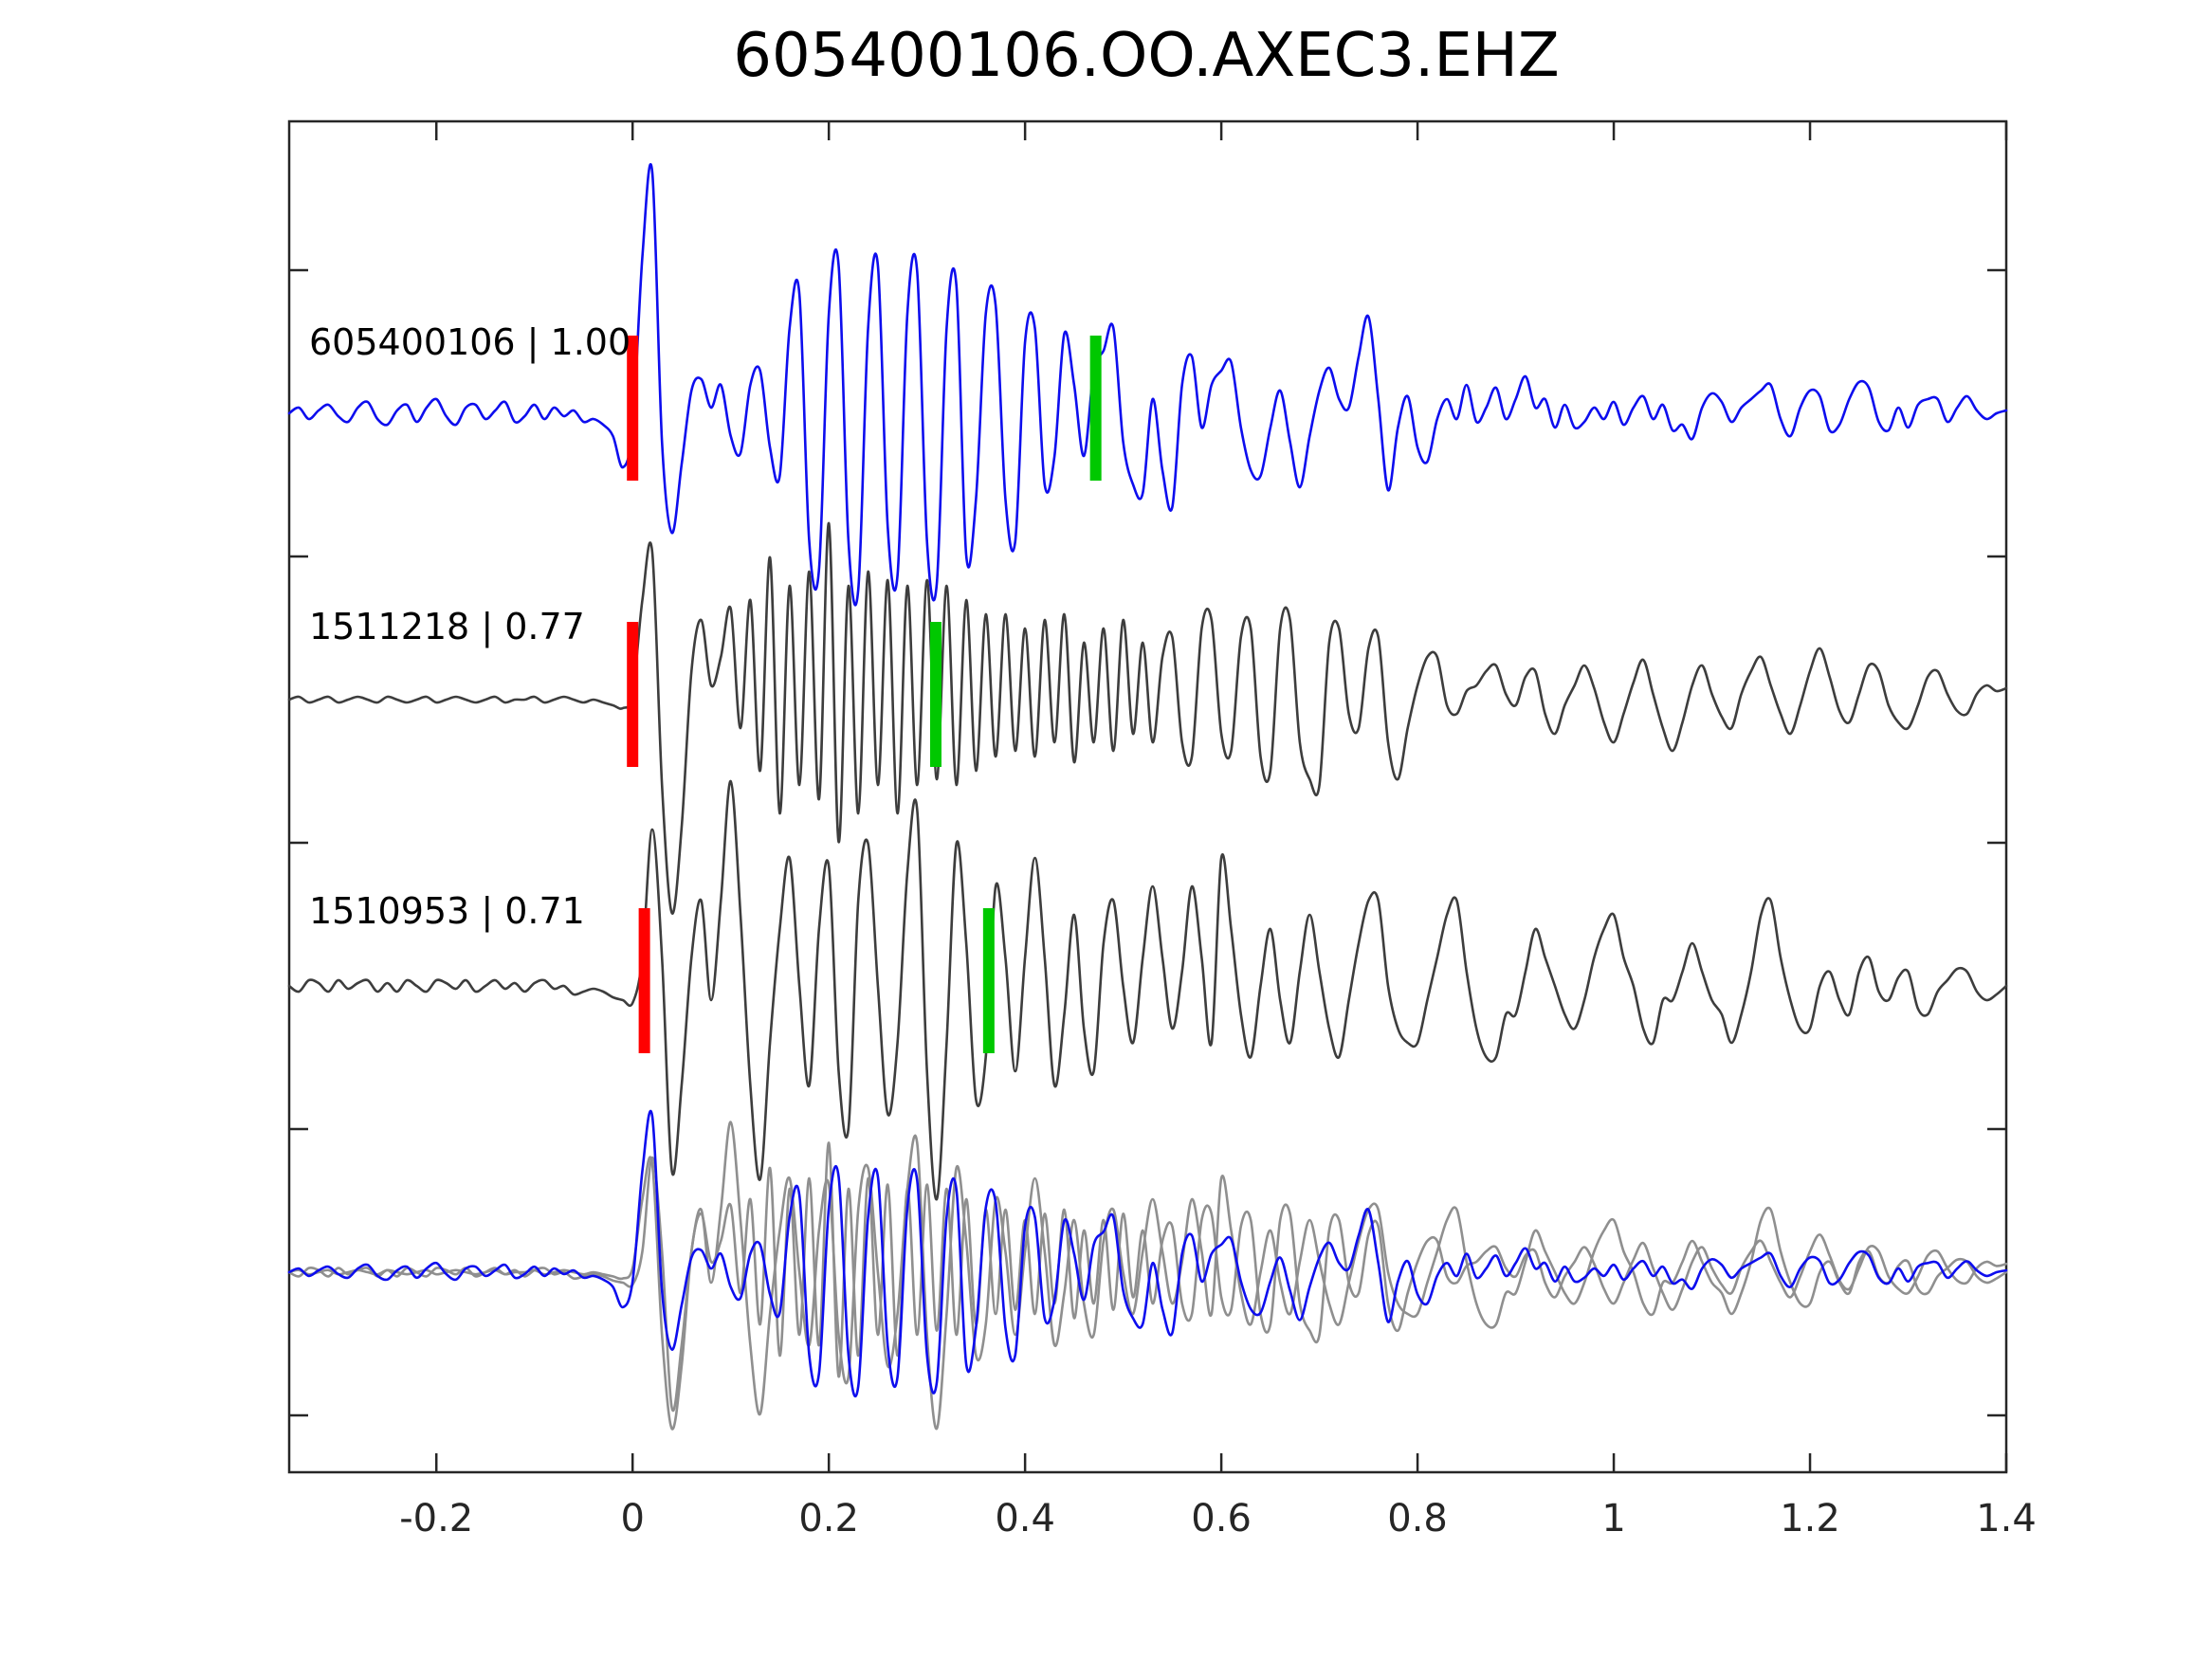  I want to click on x-tick-label: 0.6, so click(1221, 1518).